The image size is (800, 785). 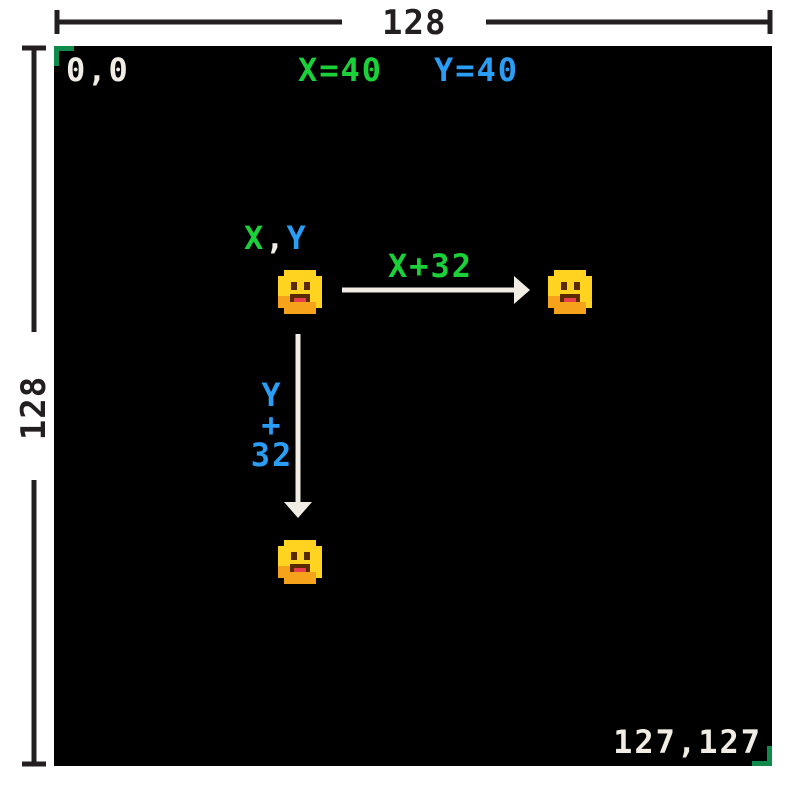 What do you see at coordinates (255, 238) in the screenshot?
I see `origin-label-x: X` at bounding box center [255, 238].